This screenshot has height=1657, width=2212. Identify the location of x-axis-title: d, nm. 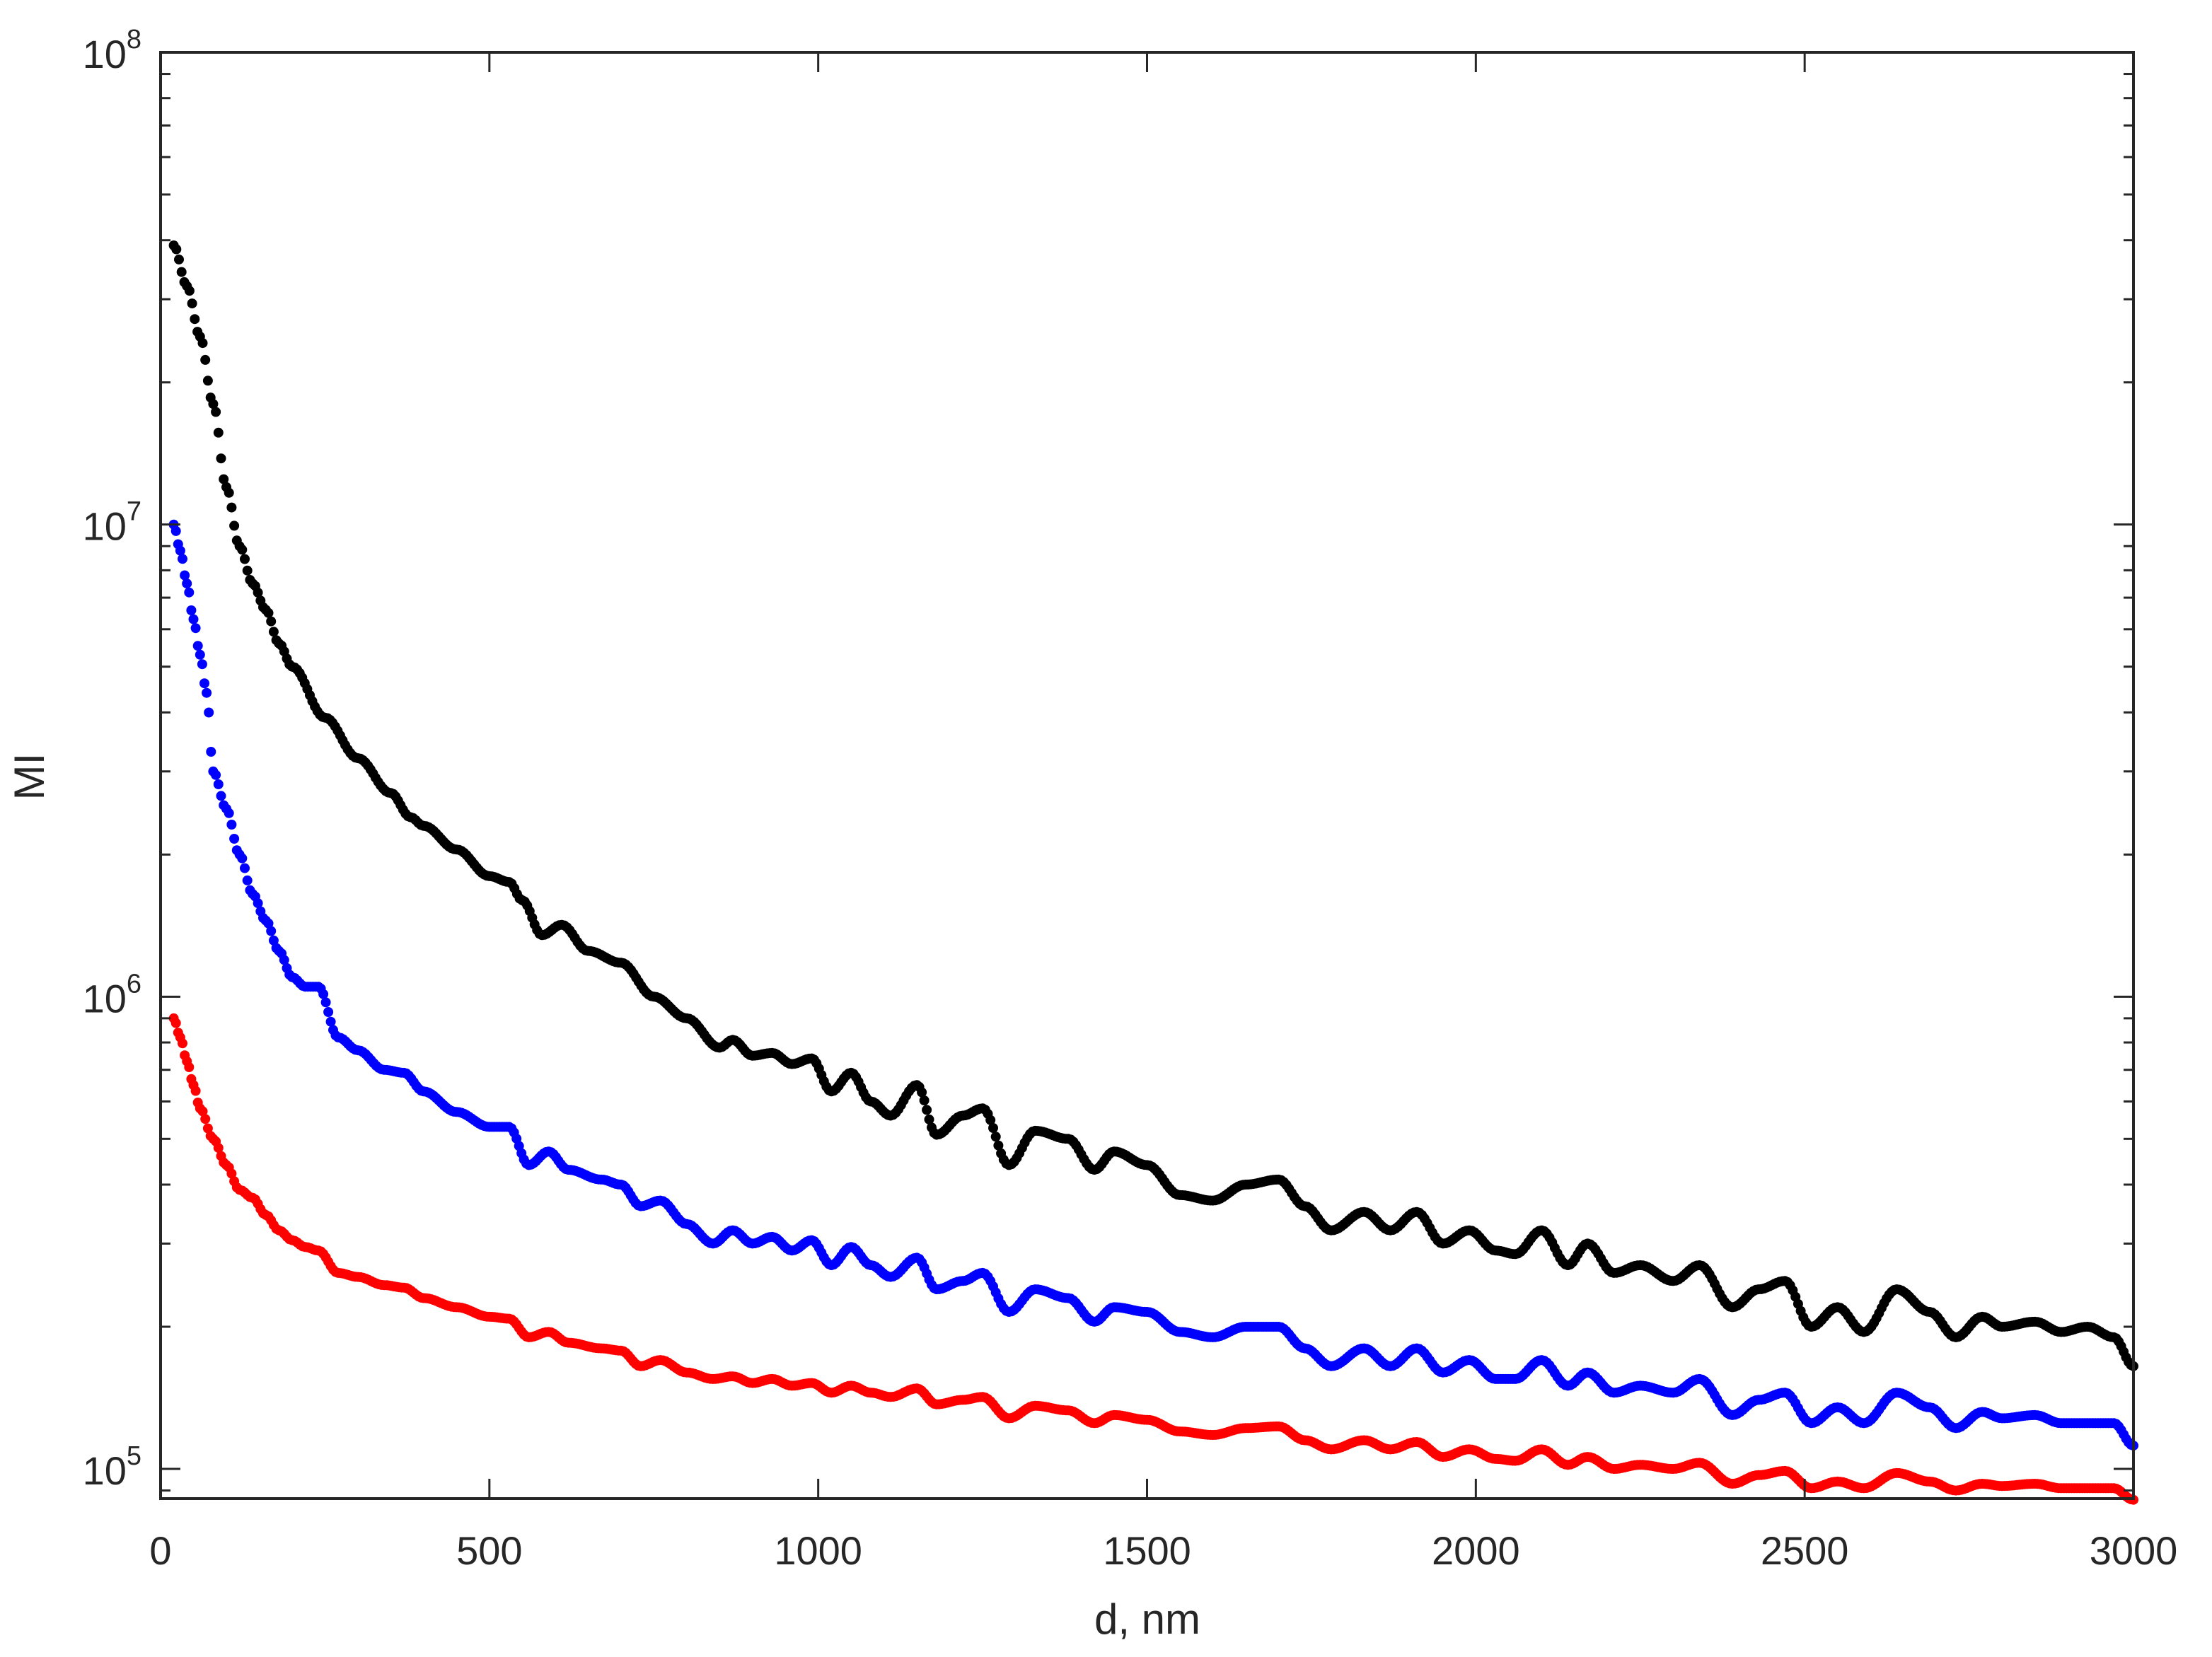
(1147, 1619).